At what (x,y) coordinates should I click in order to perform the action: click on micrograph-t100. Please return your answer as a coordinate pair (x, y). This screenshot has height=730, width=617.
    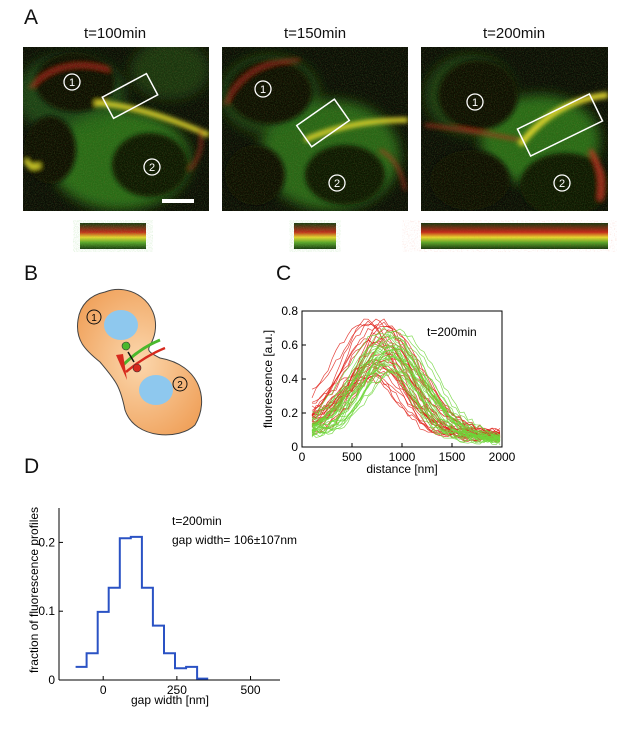
    Looking at the image, I should click on (116, 129).